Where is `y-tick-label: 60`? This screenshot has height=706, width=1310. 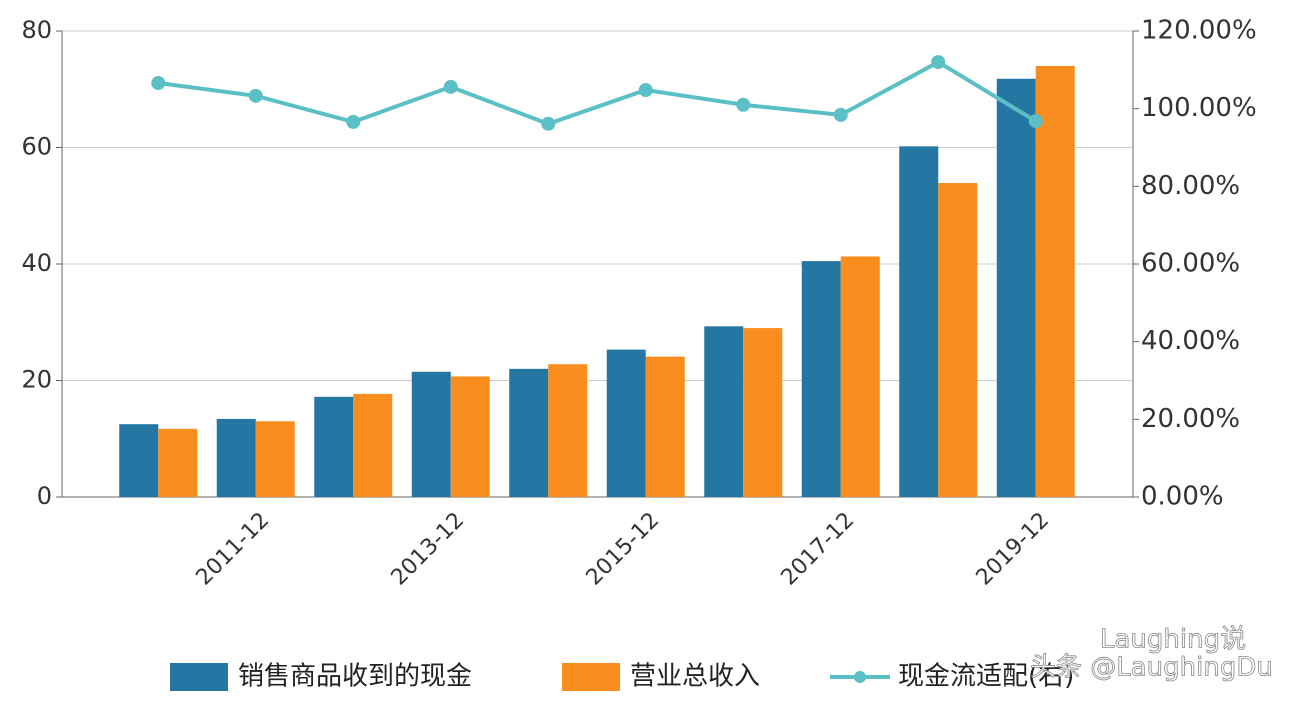
y-tick-label: 60 is located at coordinates (36, 147).